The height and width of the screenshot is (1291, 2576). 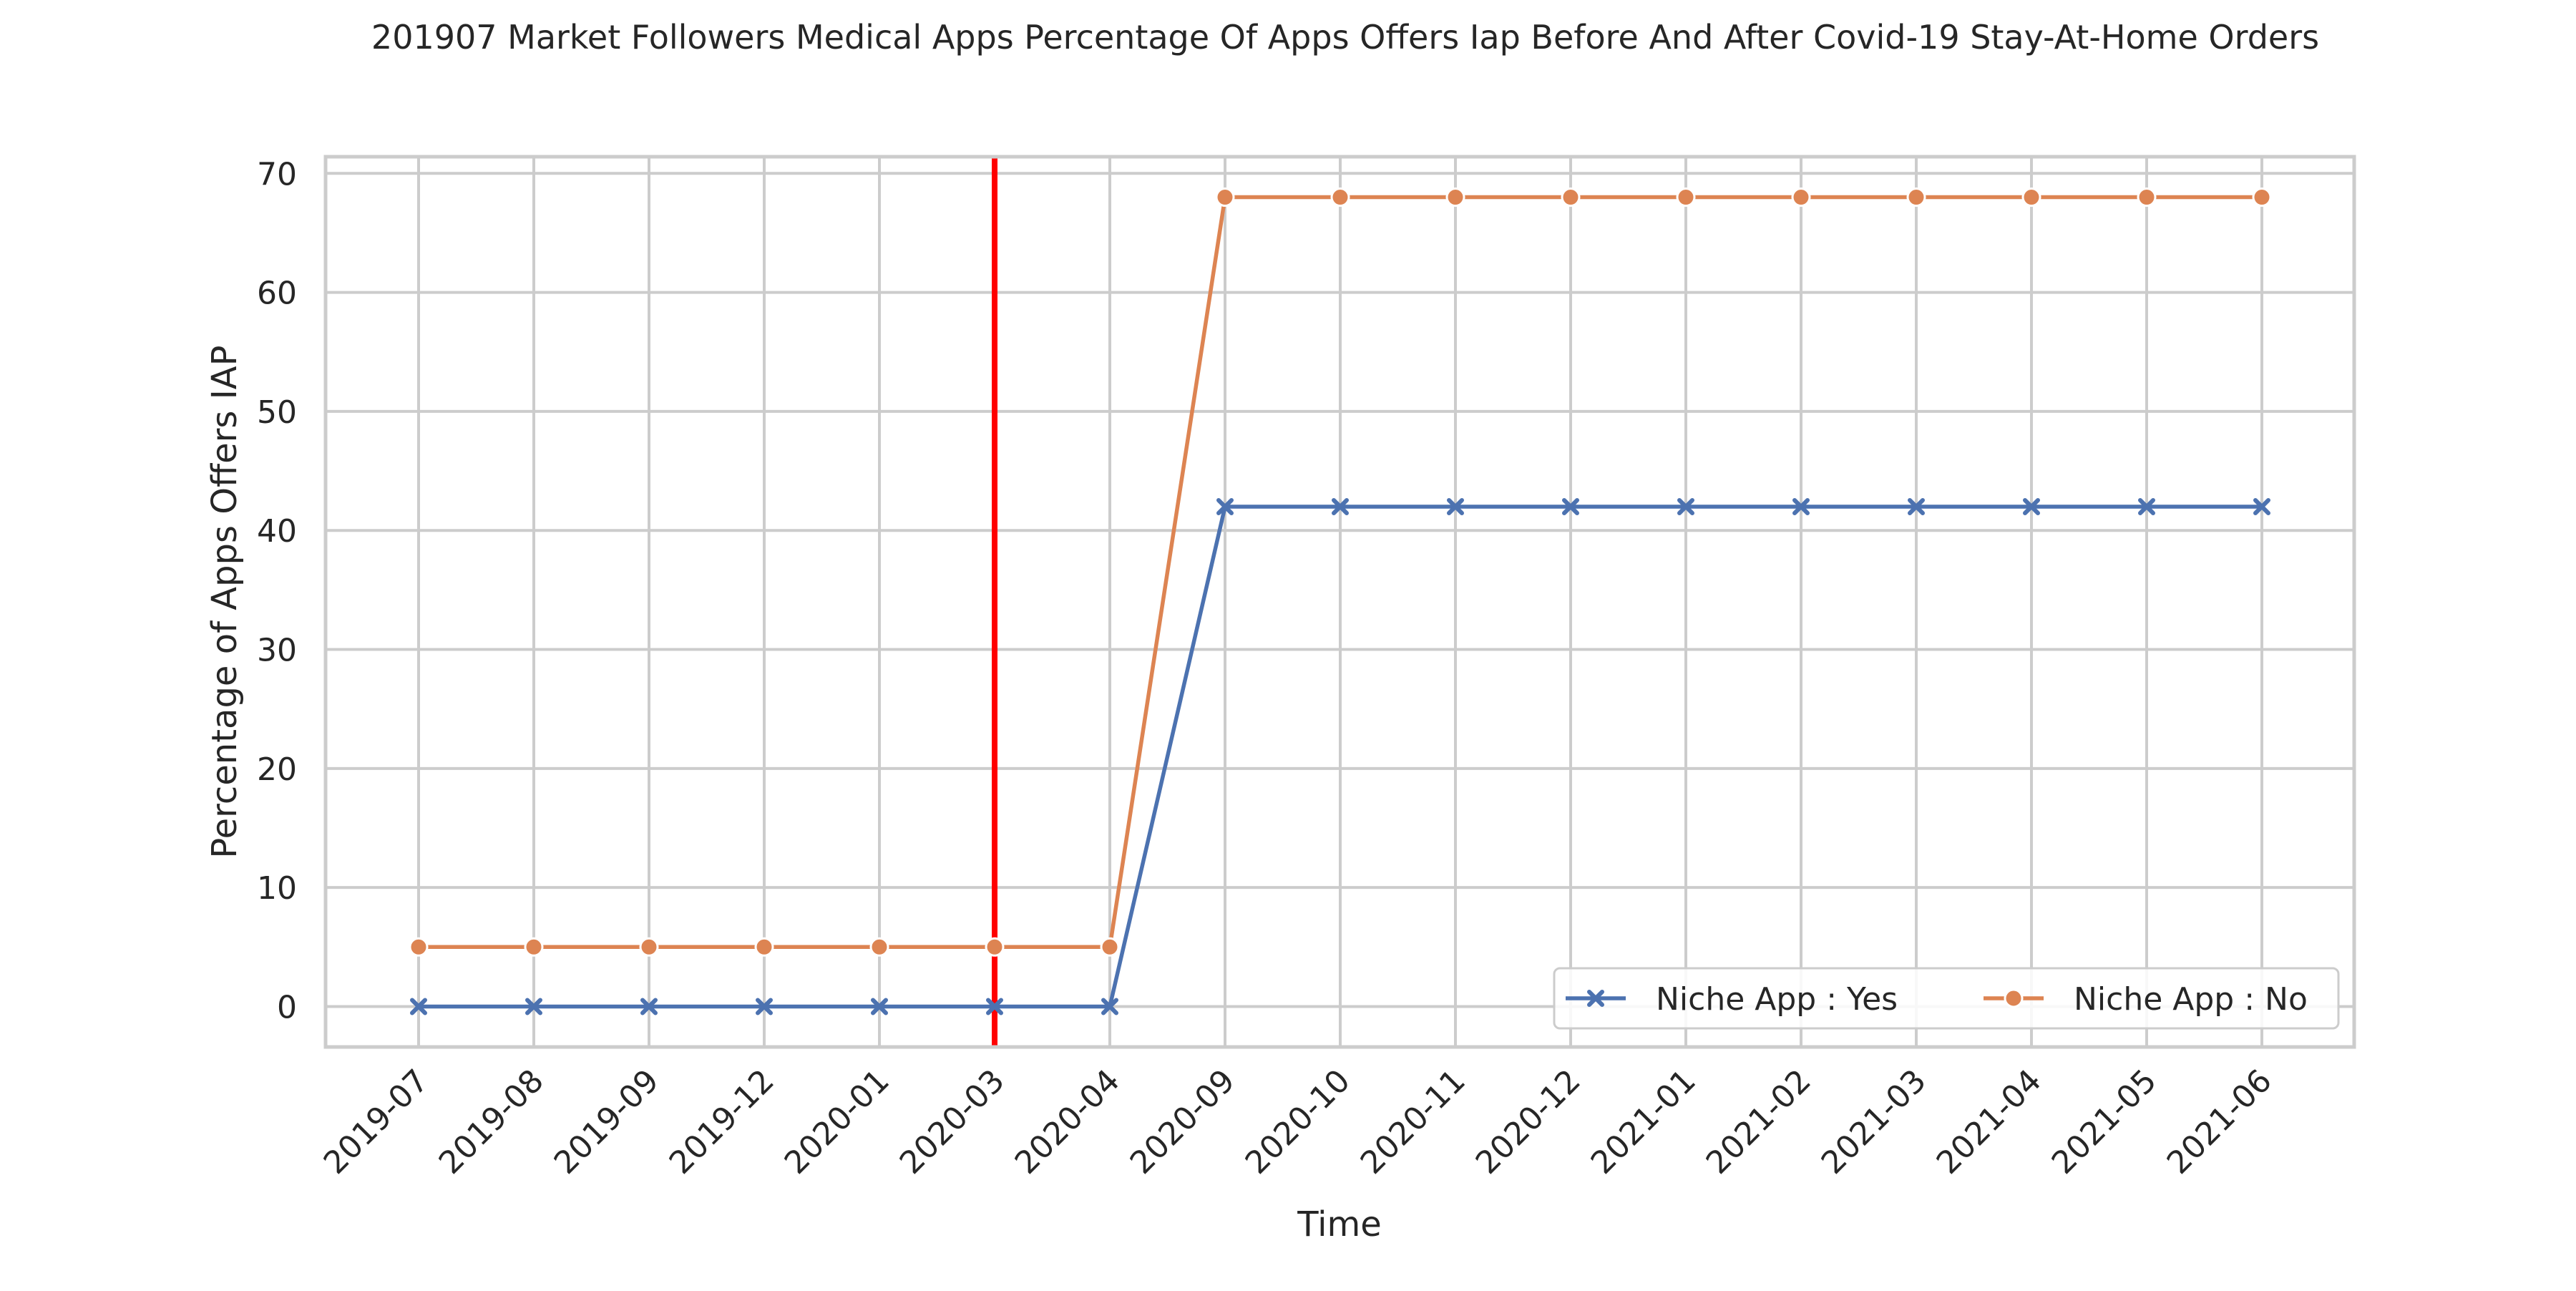 I want to click on x-axis-label: Time, so click(x=1339, y=1224).